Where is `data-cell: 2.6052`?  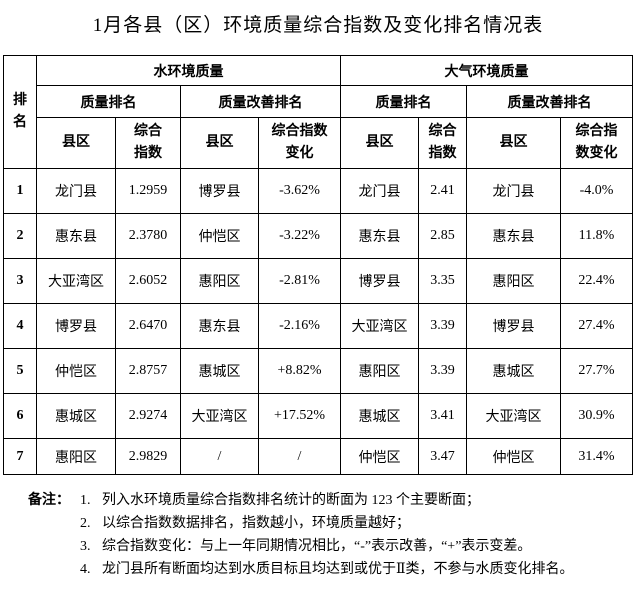 data-cell: 2.6052 is located at coordinates (148, 281).